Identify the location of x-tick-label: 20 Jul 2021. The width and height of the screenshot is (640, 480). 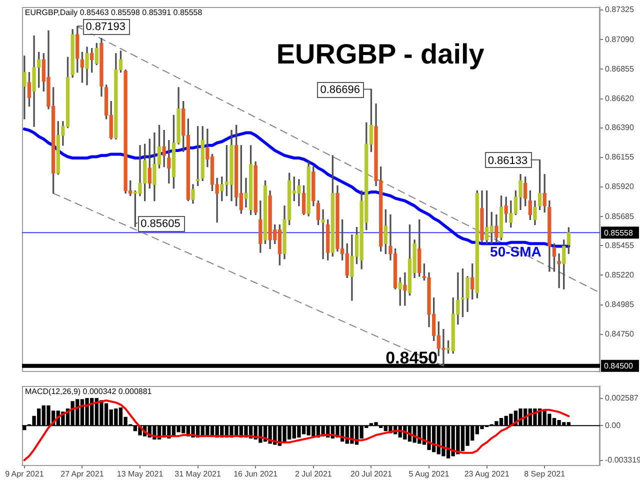
(371, 473).